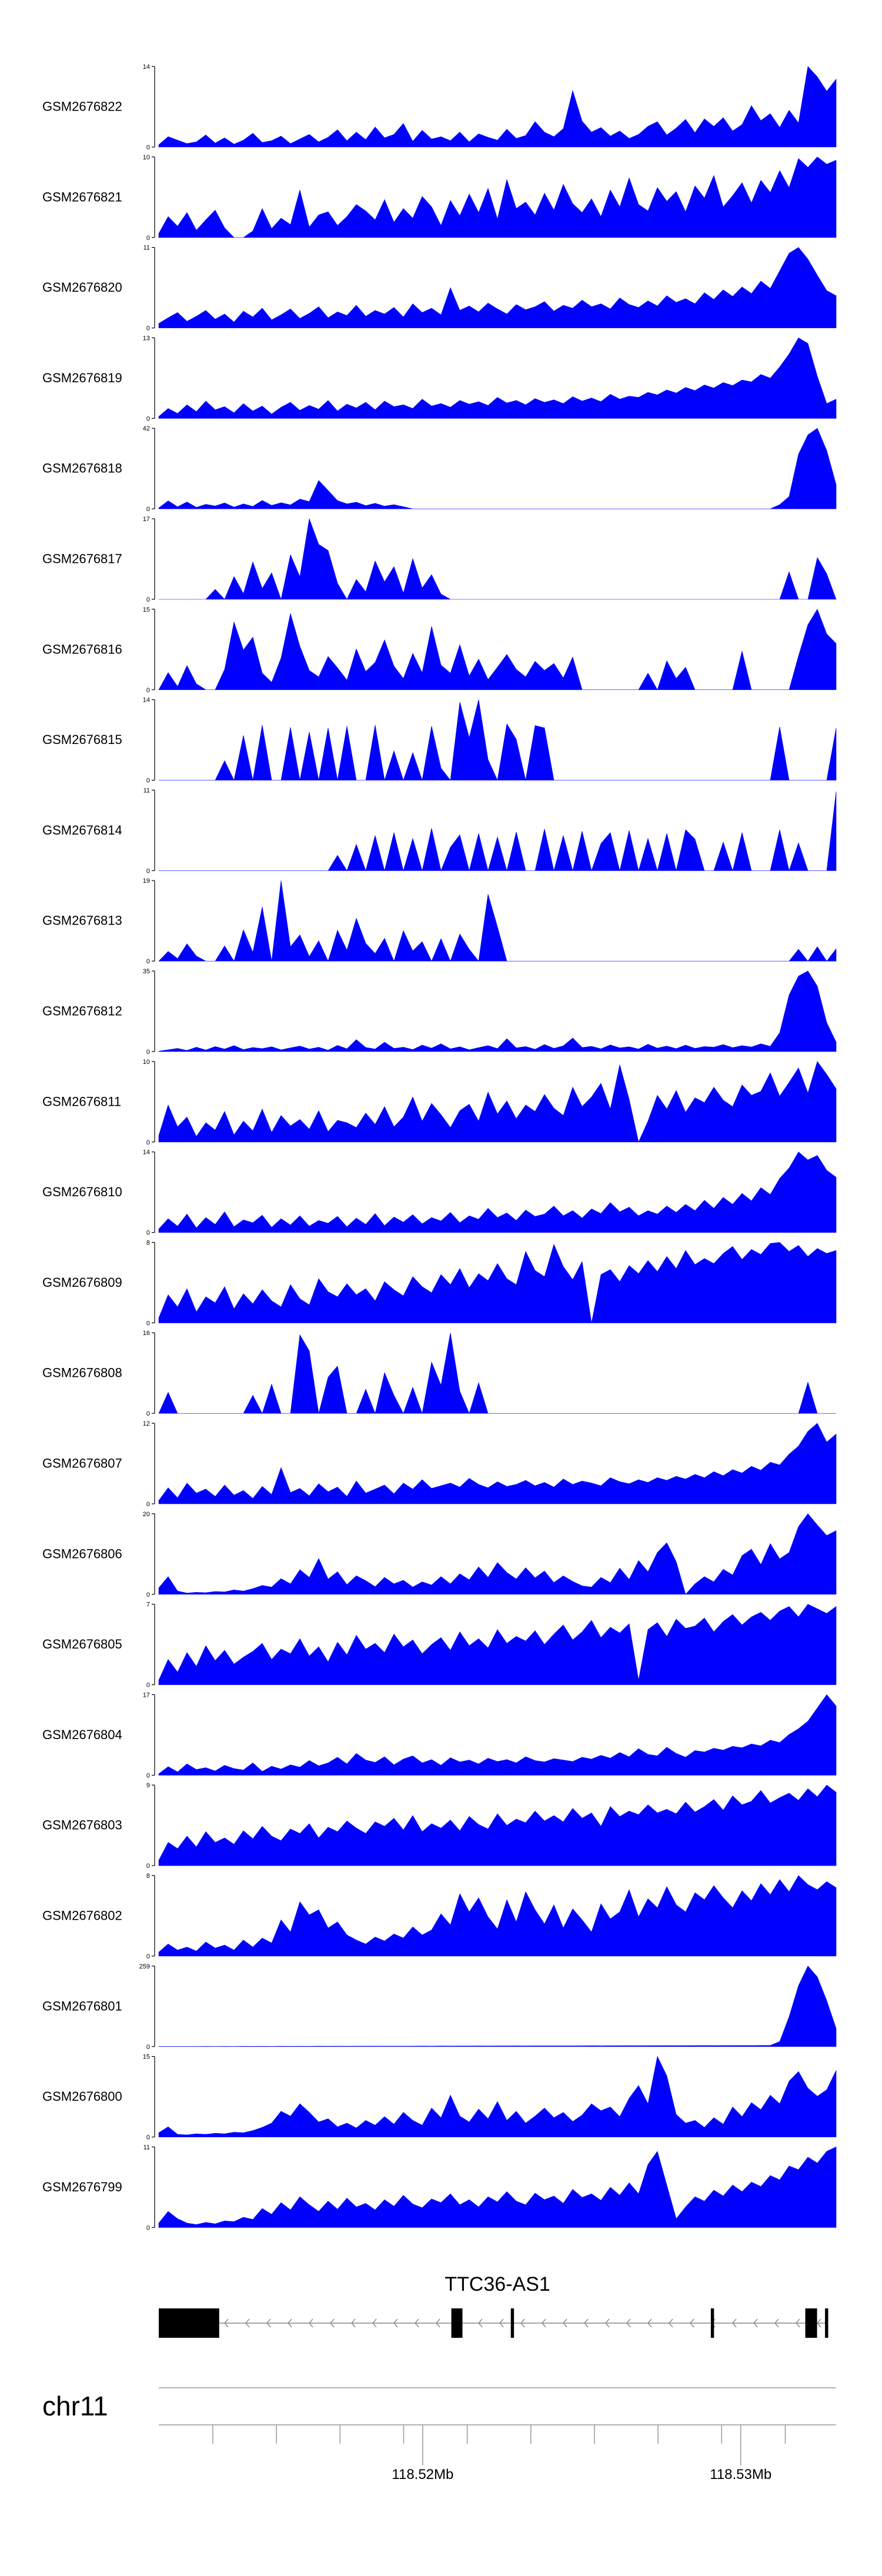  Describe the element at coordinates (146, 881) in the screenshot. I see `y-max-label: 19` at that location.